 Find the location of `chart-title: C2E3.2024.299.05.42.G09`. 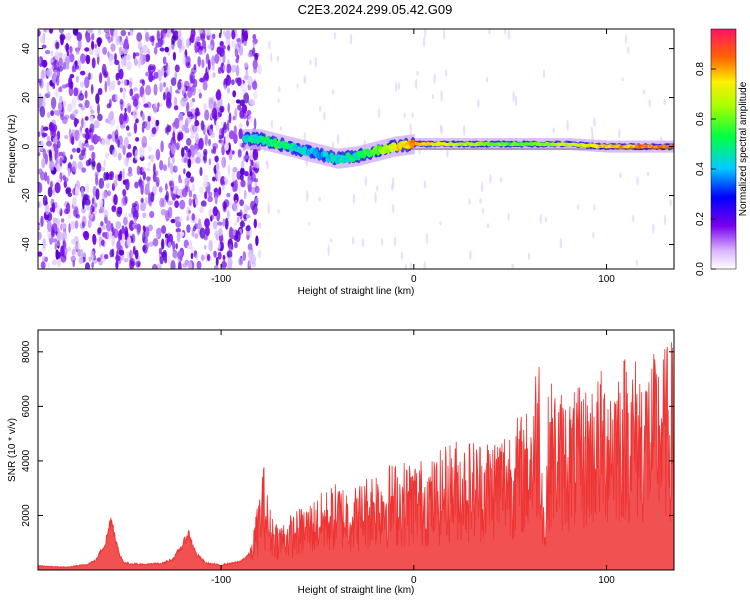

chart-title: C2E3.2024.299.05.42.G09 is located at coordinates (375, 9).